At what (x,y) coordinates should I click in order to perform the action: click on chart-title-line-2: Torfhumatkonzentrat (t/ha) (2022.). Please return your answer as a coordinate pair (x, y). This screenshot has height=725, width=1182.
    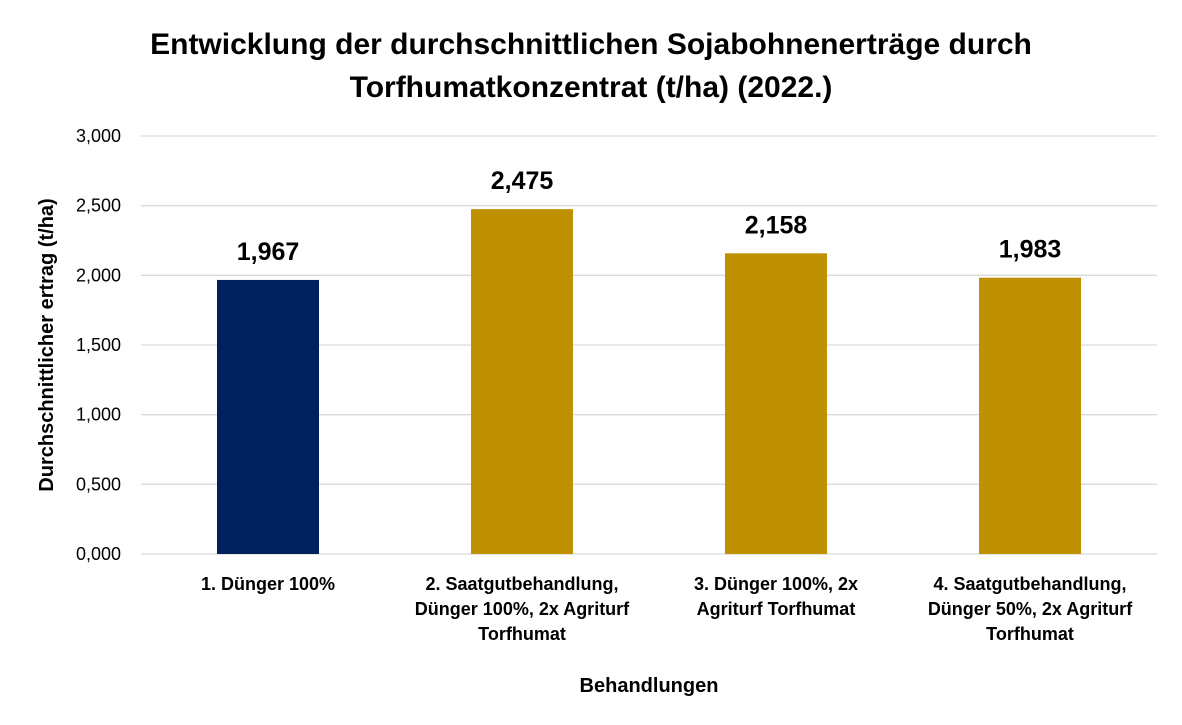
    Looking at the image, I should click on (591, 87).